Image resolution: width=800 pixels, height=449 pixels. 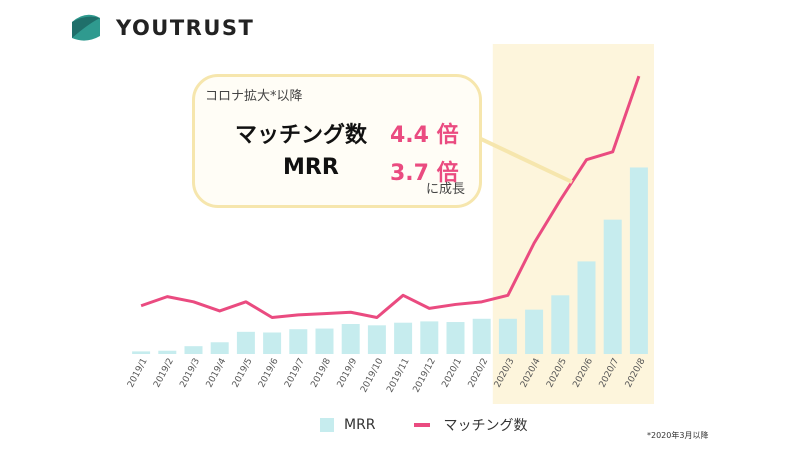 I want to click on growth-callout: コロナ拡大*以降 マッチング数 4.4 倍 MRR 3.7 倍 に成長, so click(x=337, y=141).